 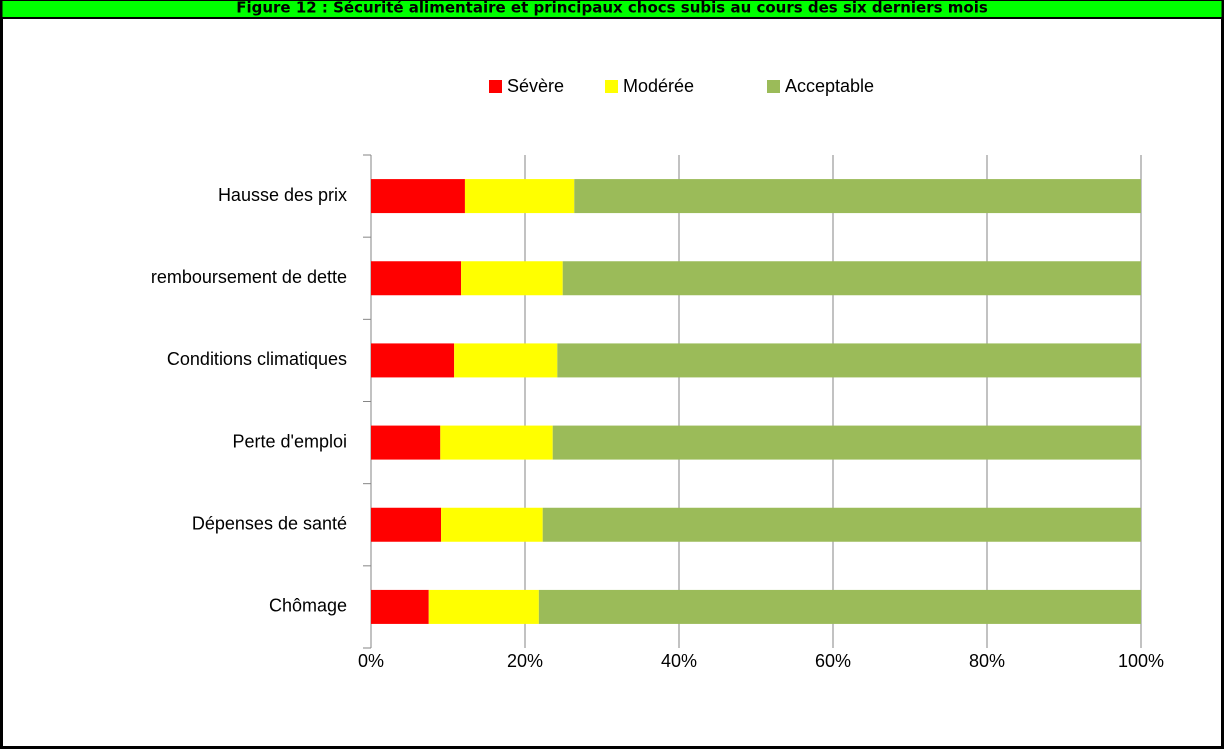 I want to click on y-tick-label: remboursement de dette, so click(x=249, y=277).